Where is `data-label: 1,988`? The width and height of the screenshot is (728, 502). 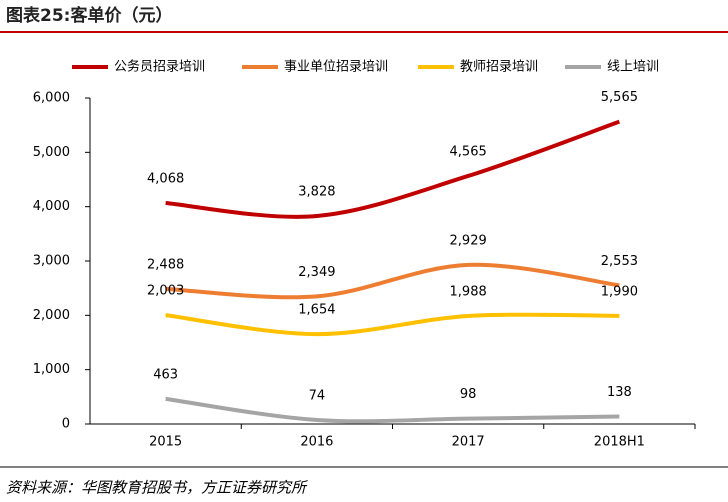 data-label: 1,988 is located at coordinates (468, 291).